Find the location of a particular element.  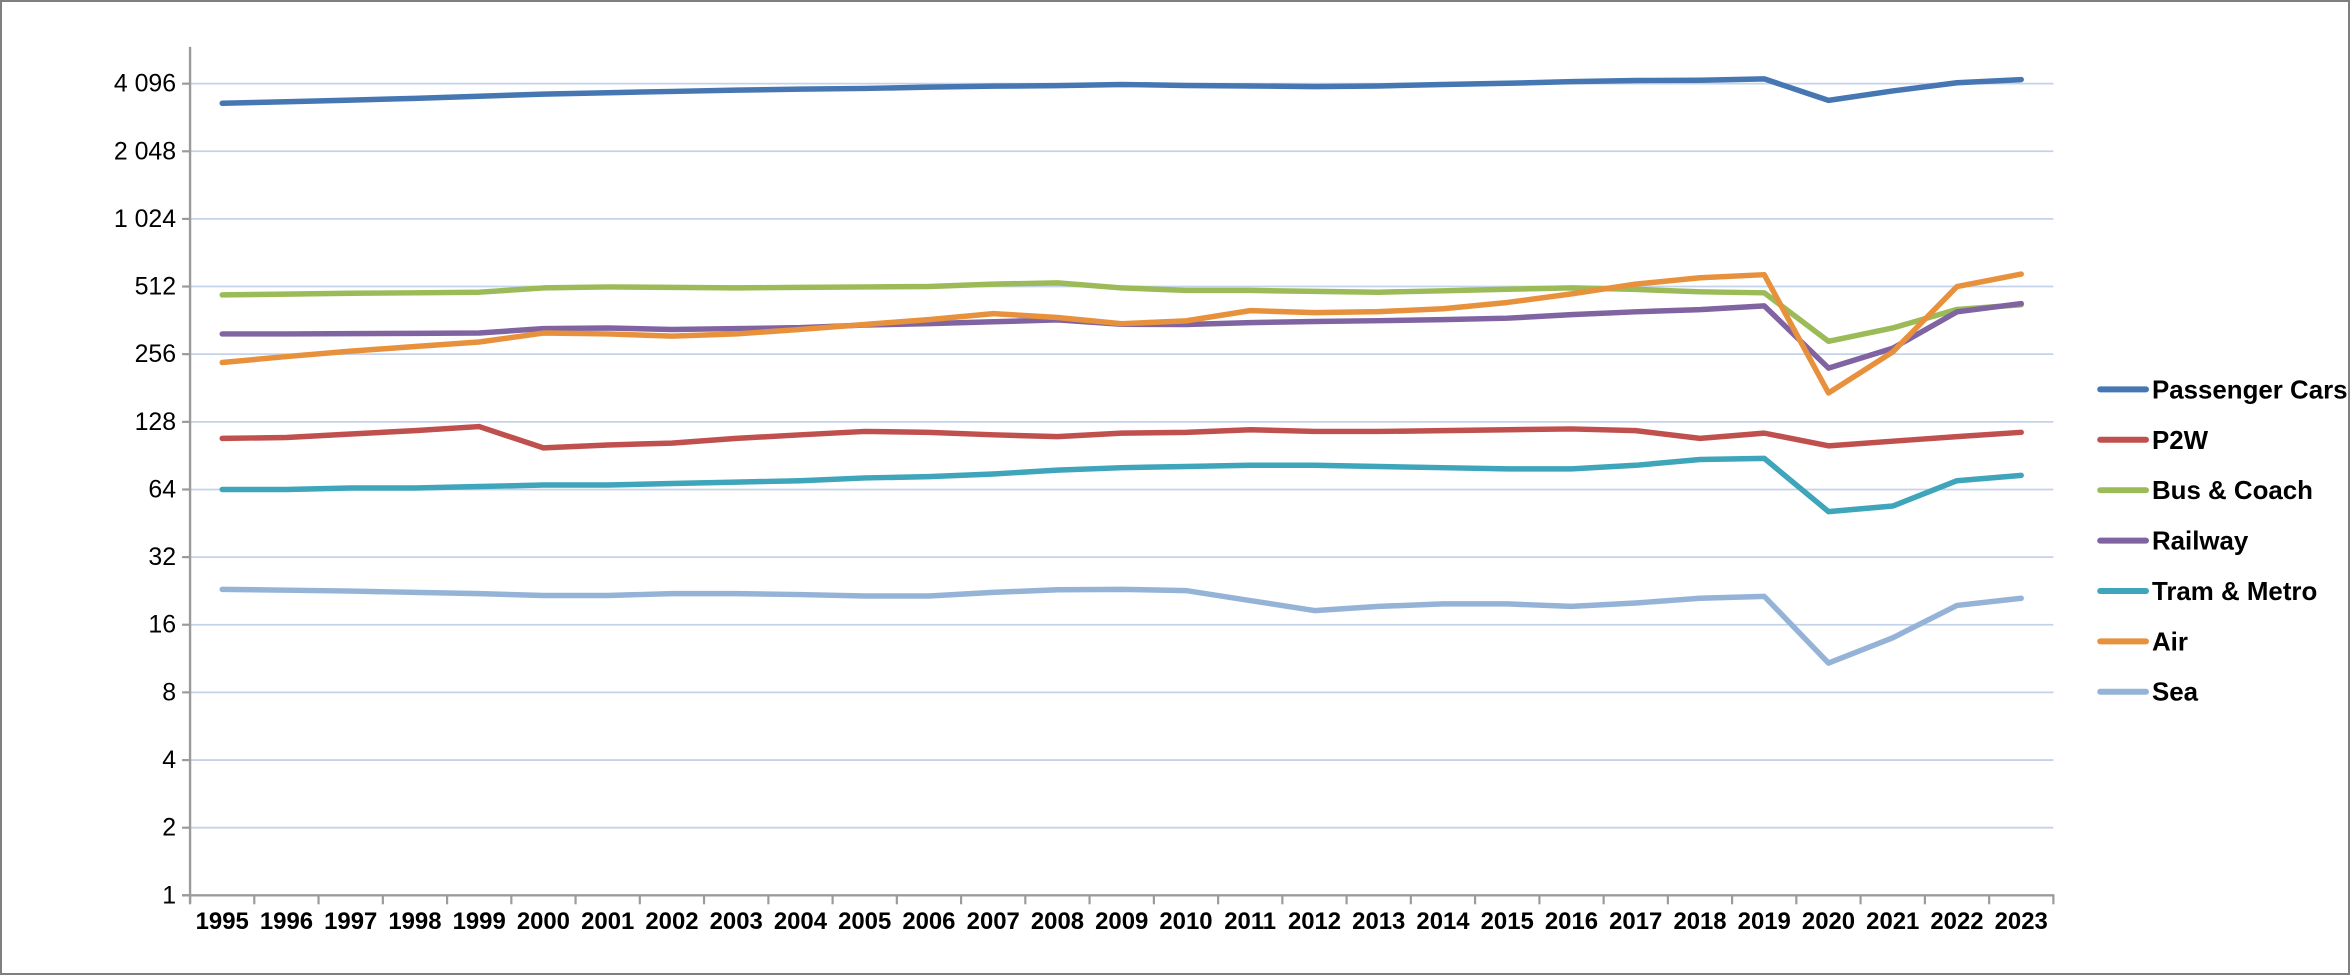

x-axis-label-2014: 2014 is located at coordinates (1443, 921).